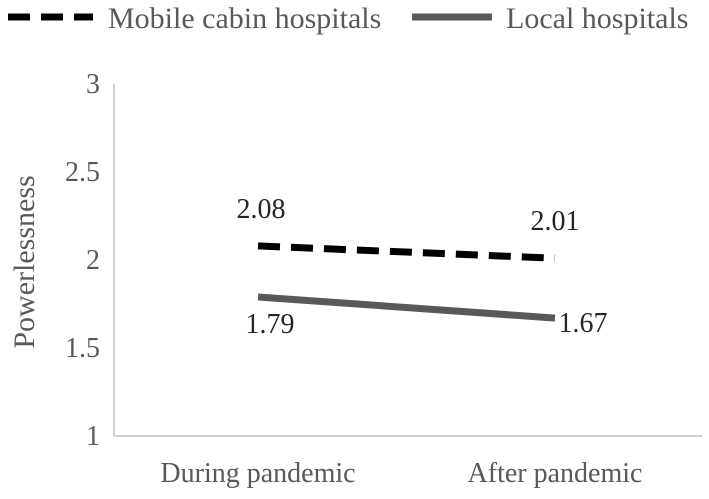 This screenshot has height=499, width=709. Describe the element at coordinates (406, 307) in the screenshot. I see `series-line-local` at that location.